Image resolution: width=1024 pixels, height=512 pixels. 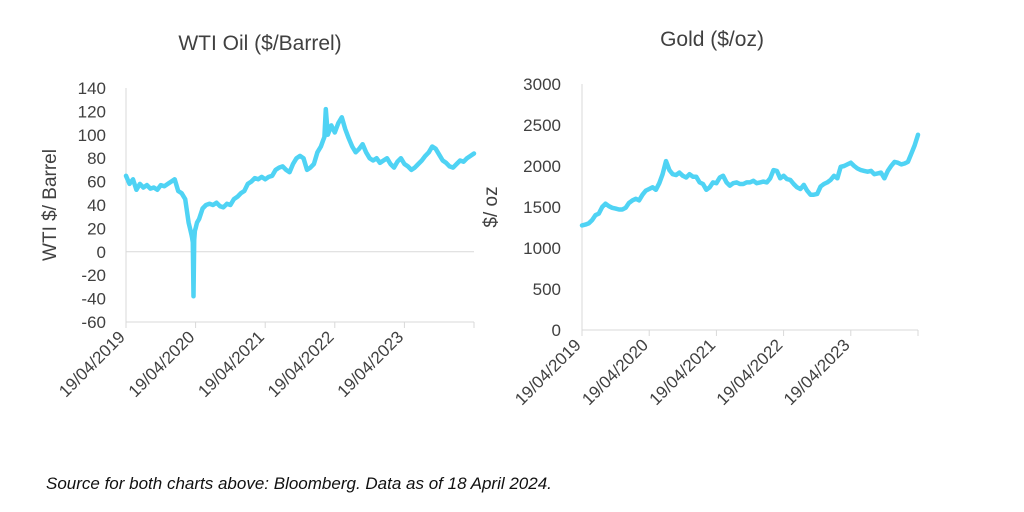 What do you see at coordinates (547, 289) in the screenshot?
I see `gold-y-tick-label: 500` at bounding box center [547, 289].